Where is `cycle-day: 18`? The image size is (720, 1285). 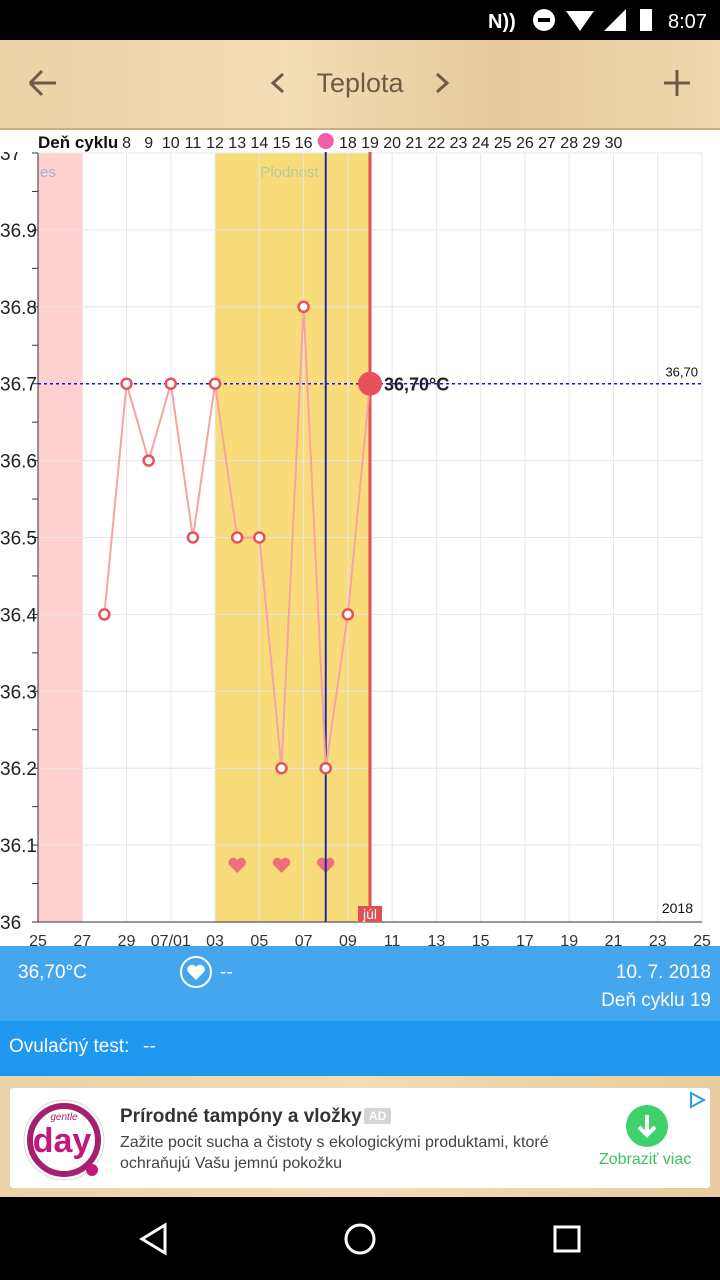 cycle-day: 18 is located at coordinates (348, 143).